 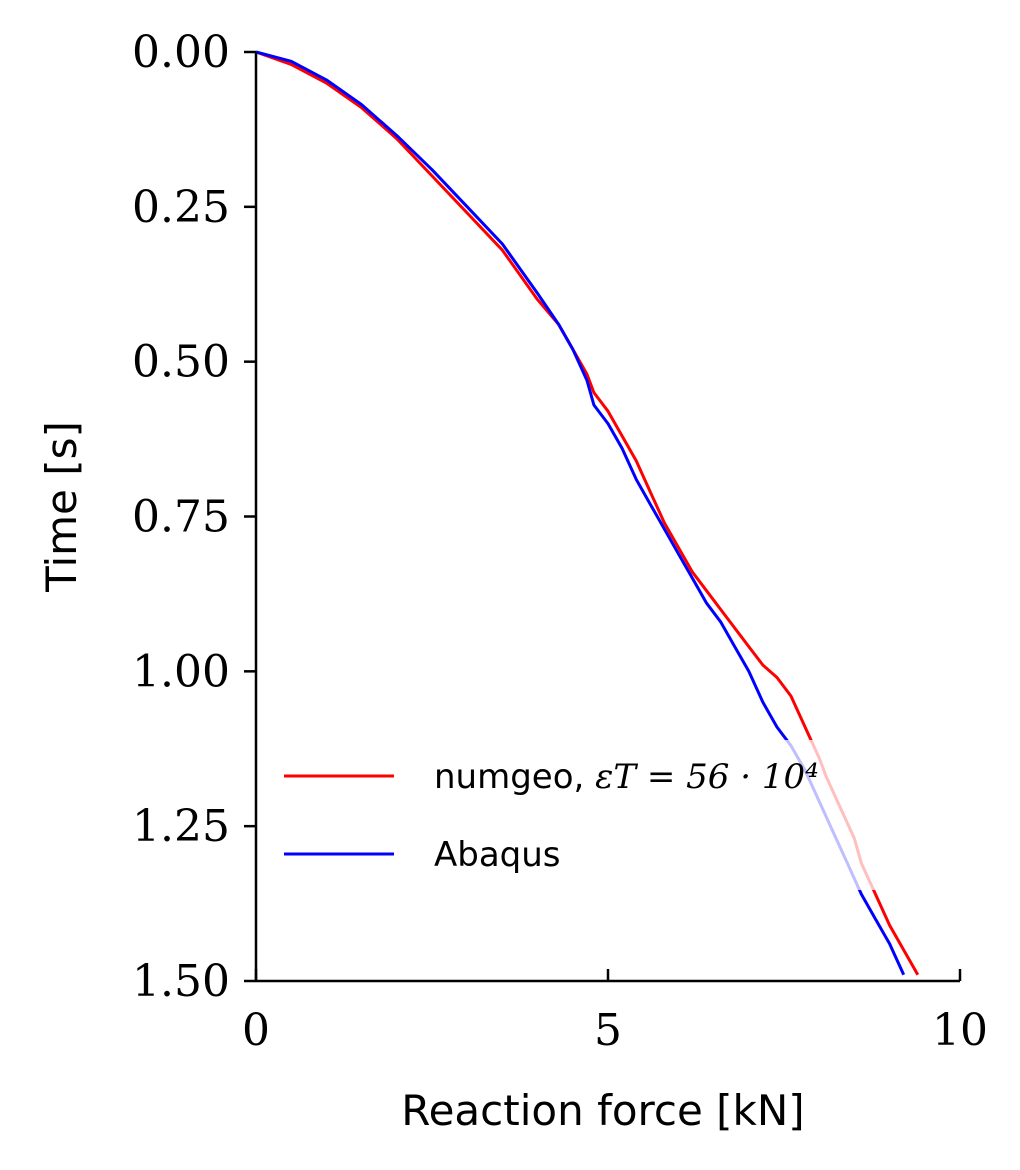 What do you see at coordinates (256, 1030) in the screenshot?
I see `x-tick-label: 0` at bounding box center [256, 1030].